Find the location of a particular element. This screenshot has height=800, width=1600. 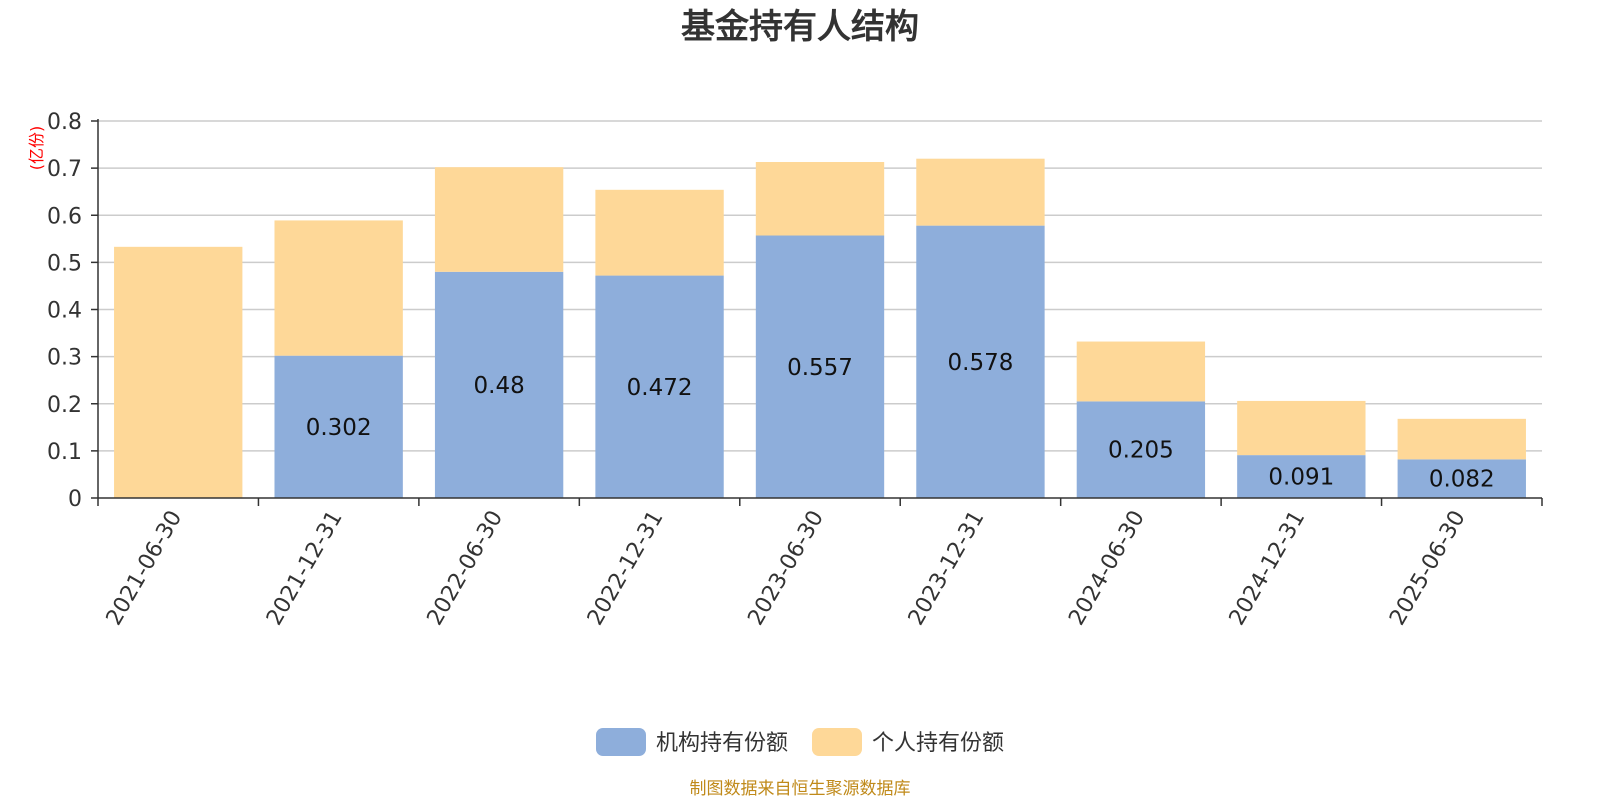

data-label: 0.557 is located at coordinates (820, 368).